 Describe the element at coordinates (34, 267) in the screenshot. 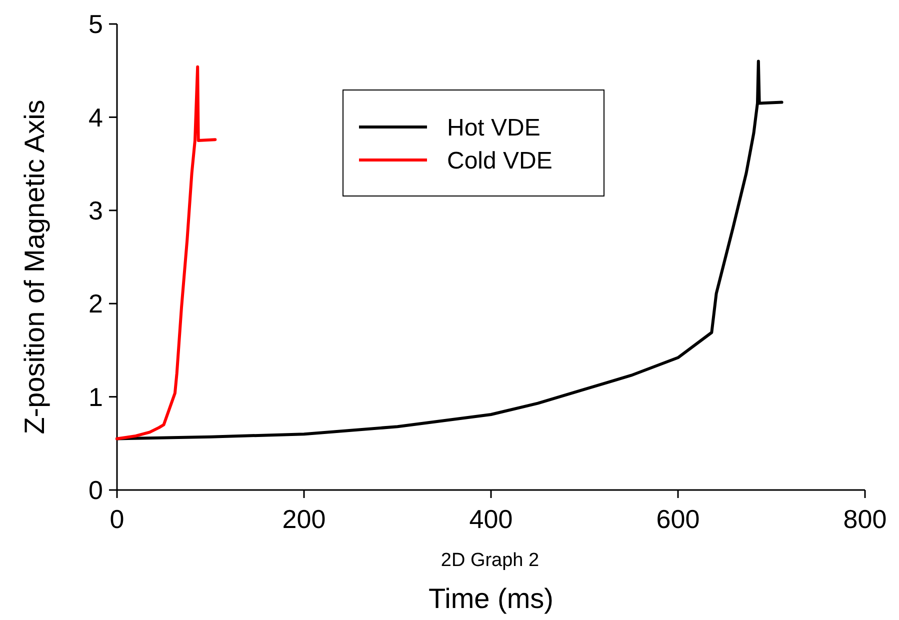

I see `y-axis-title: Z-position of Magnetic Axis` at that location.